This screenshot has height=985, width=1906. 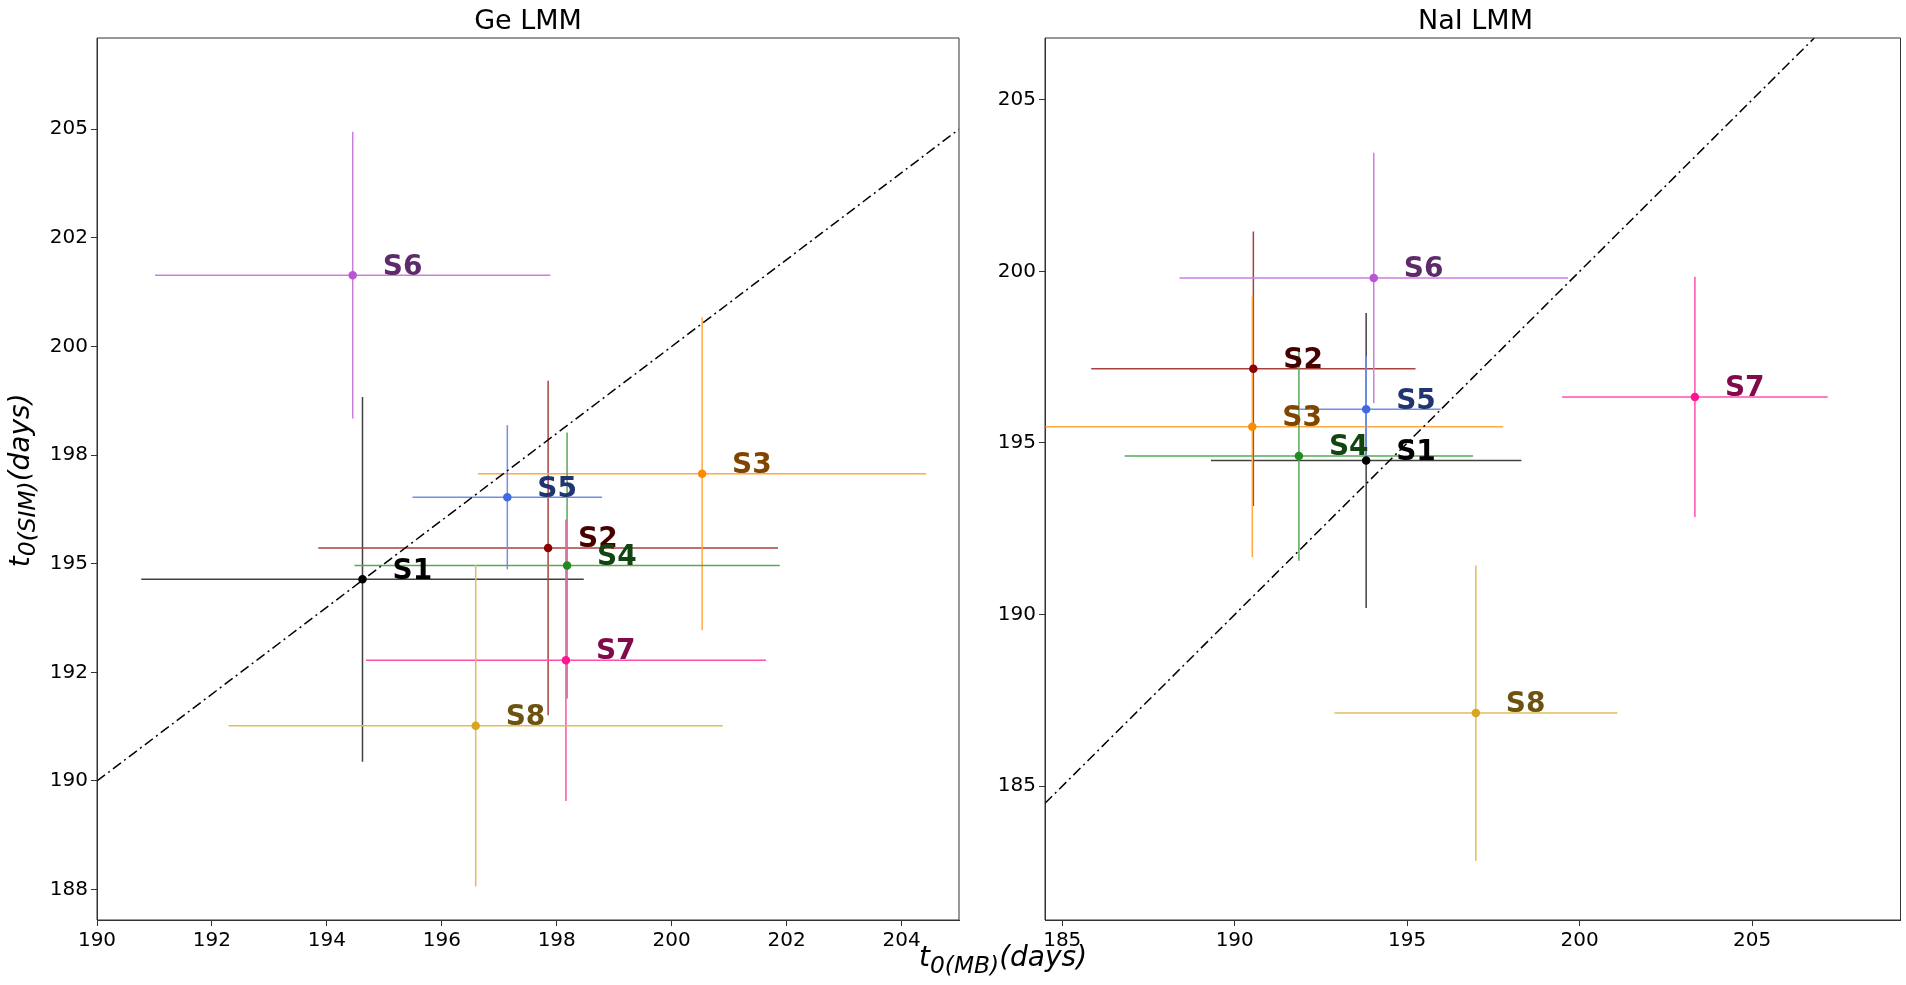 What do you see at coordinates (1416, 399) in the screenshot?
I see `series-label: S5` at bounding box center [1416, 399].